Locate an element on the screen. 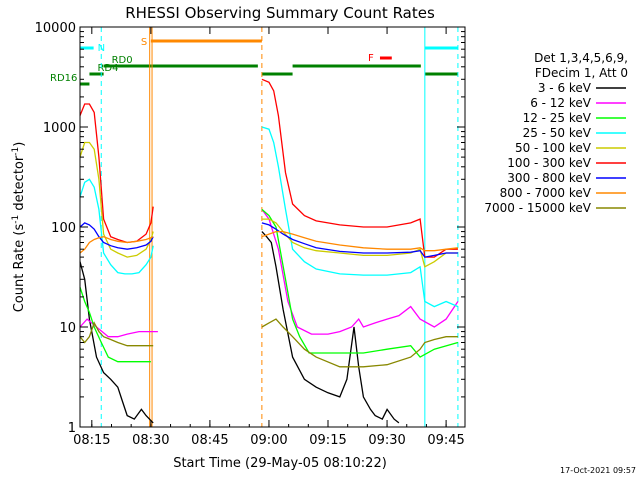 This screenshot has height=480, width=640. legend-label-2: 12 - 25 keV is located at coordinates (557, 118).